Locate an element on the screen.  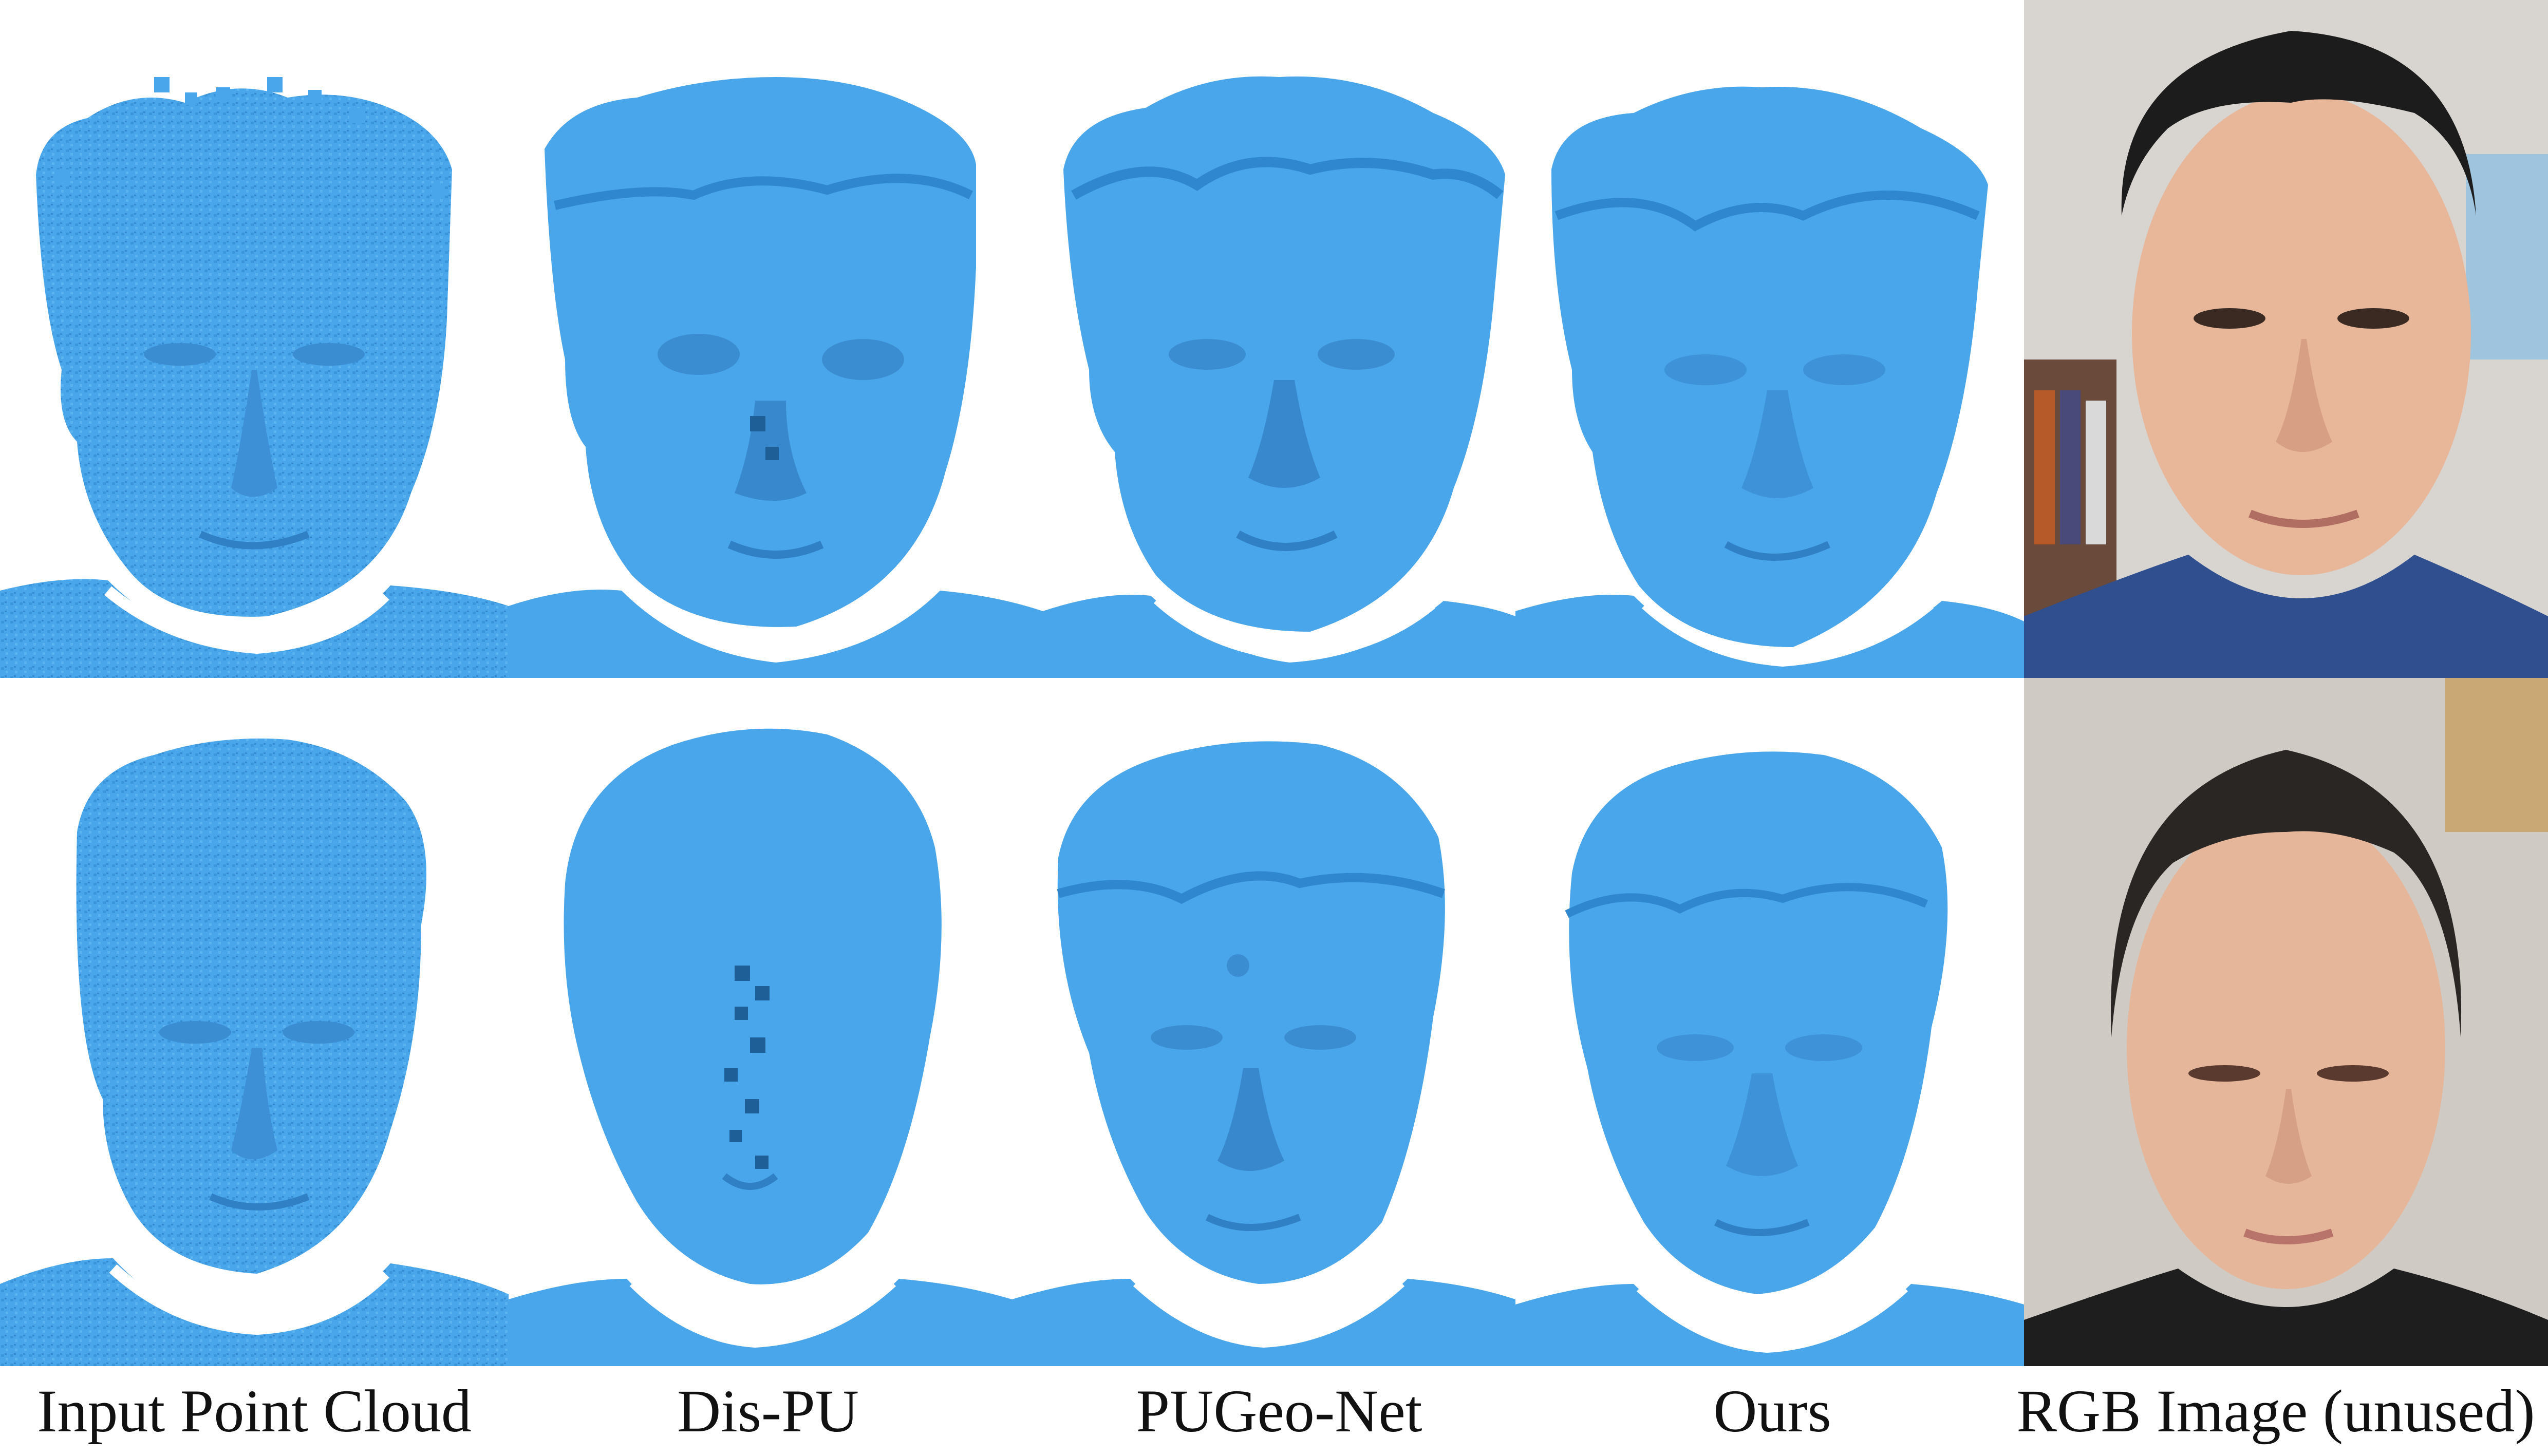
panel-pugeo-row1 is located at coordinates (1279, 339).